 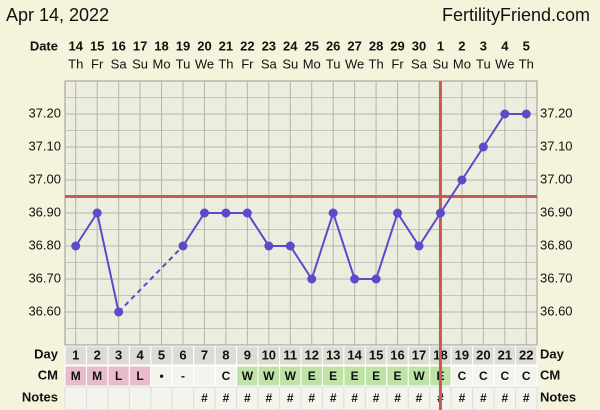 What do you see at coordinates (204, 63) in the screenshot?
I see `weekday-label: We` at bounding box center [204, 63].